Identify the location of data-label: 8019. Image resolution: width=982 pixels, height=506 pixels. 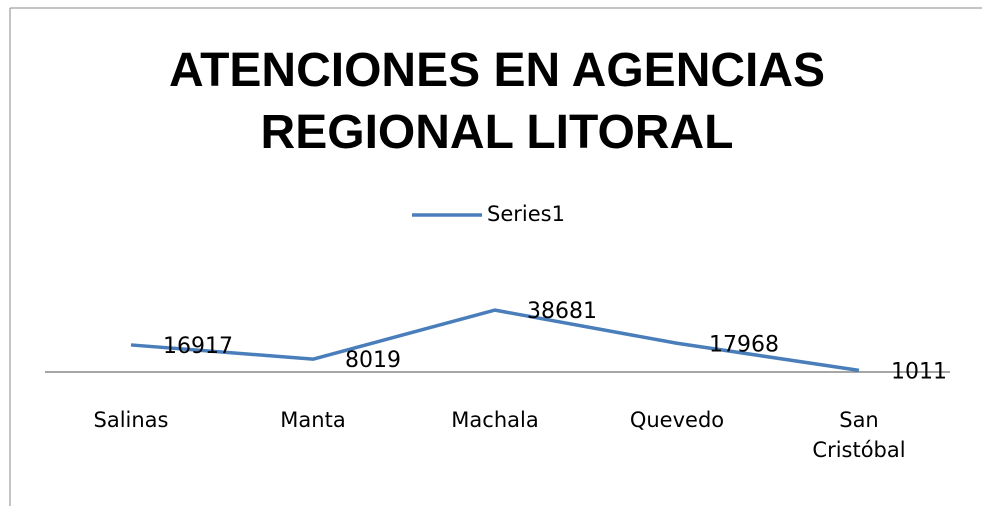
(373, 360).